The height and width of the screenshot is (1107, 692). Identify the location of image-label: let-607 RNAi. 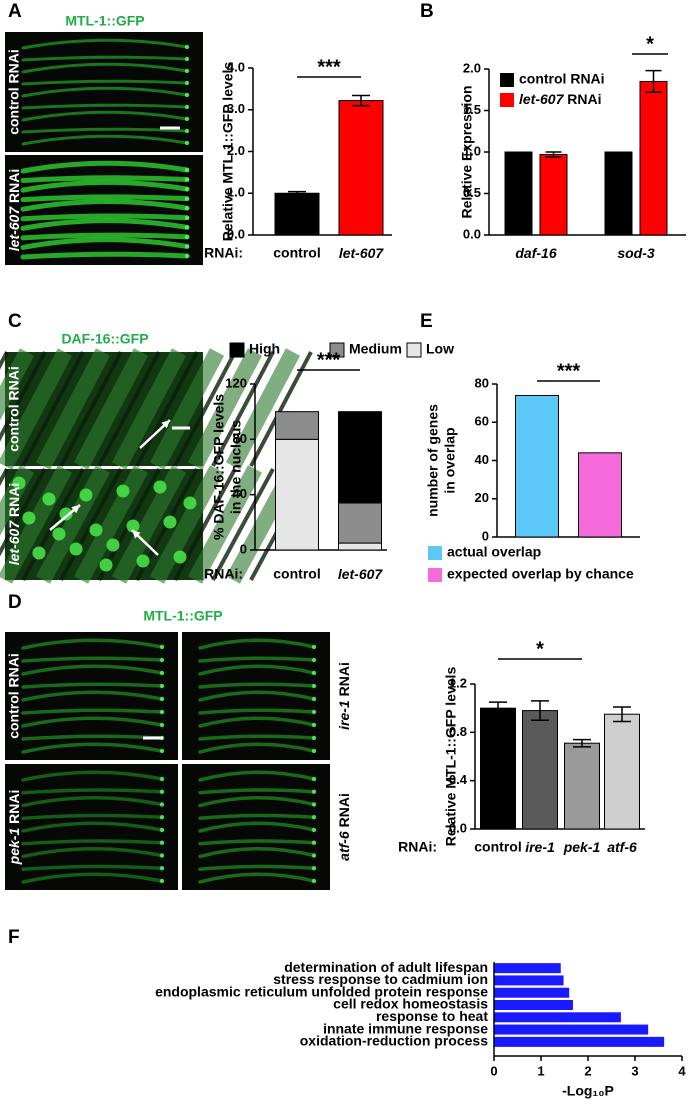
(14, 210).